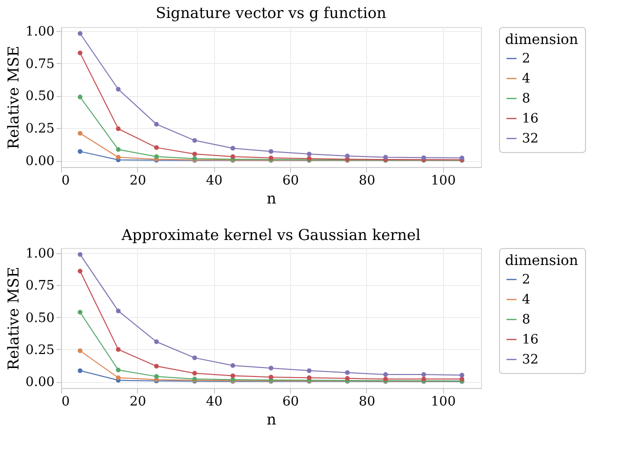 The width and height of the screenshot is (618, 458). I want to click on chart-title: Approximate kernel vs Gaussian kernel, so click(270, 235).